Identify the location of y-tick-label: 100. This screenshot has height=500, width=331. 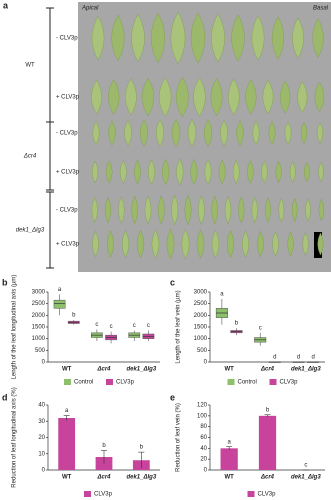
(202, 416).